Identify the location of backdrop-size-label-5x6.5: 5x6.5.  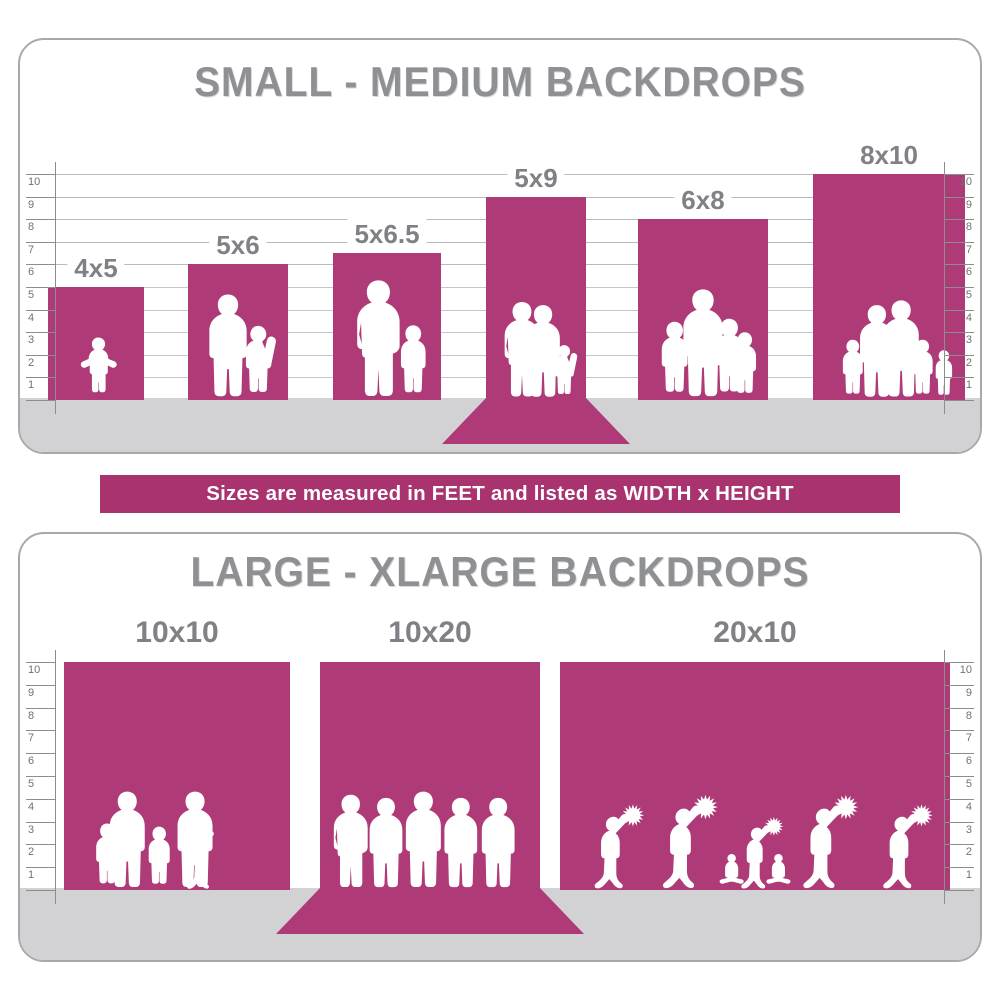
(387, 235).